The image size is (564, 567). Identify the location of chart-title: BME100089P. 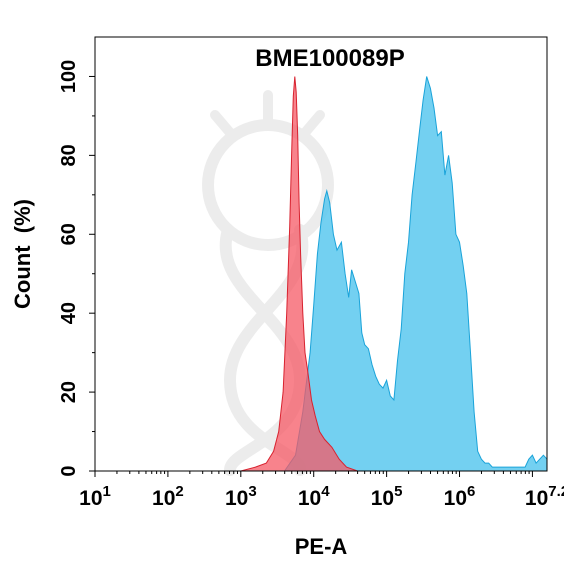
(329, 58).